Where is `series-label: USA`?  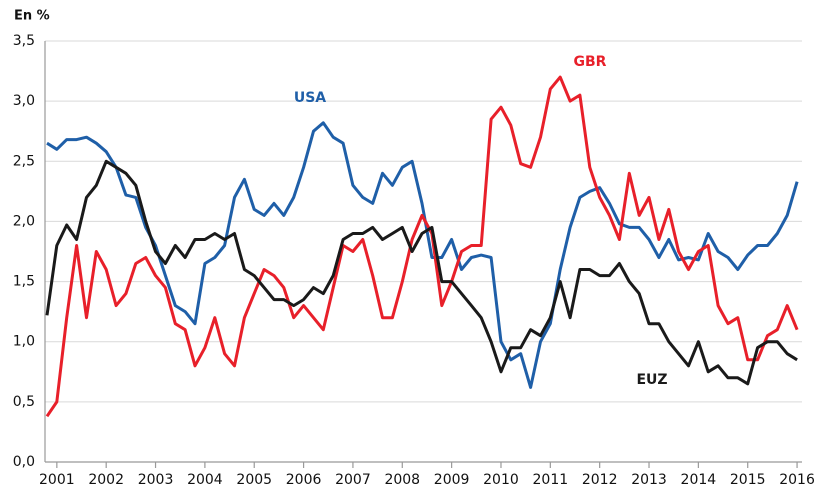 series-label: USA is located at coordinates (310, 98).